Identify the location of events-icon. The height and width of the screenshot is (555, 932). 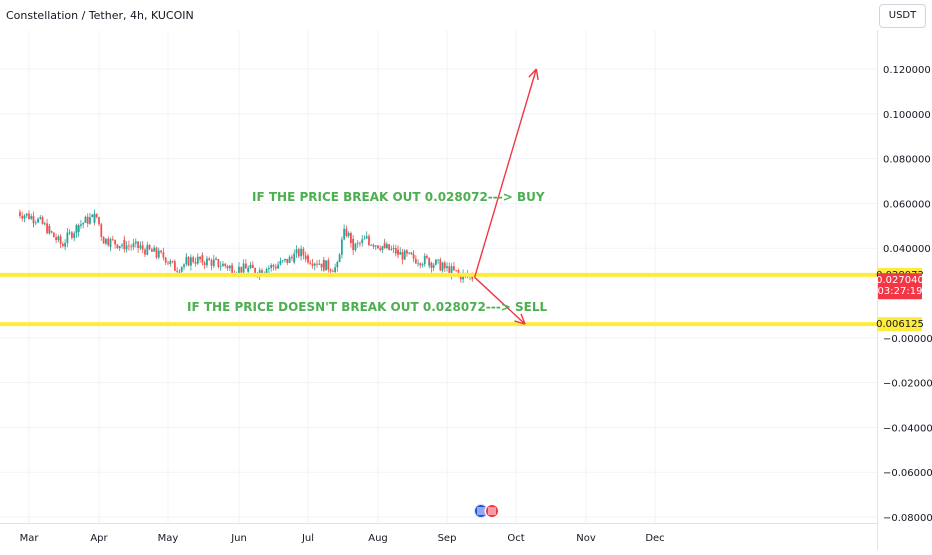
(486, 511).